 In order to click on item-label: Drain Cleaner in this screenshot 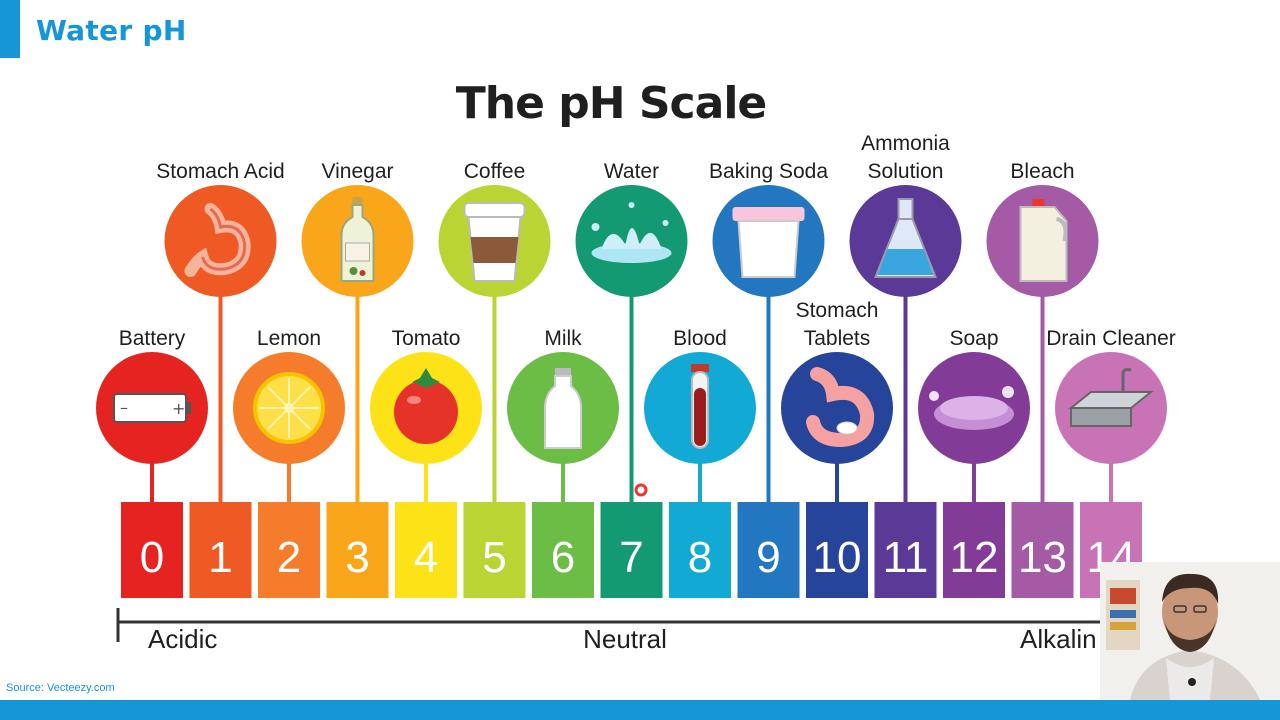, I will do `click(1111, 338)`.